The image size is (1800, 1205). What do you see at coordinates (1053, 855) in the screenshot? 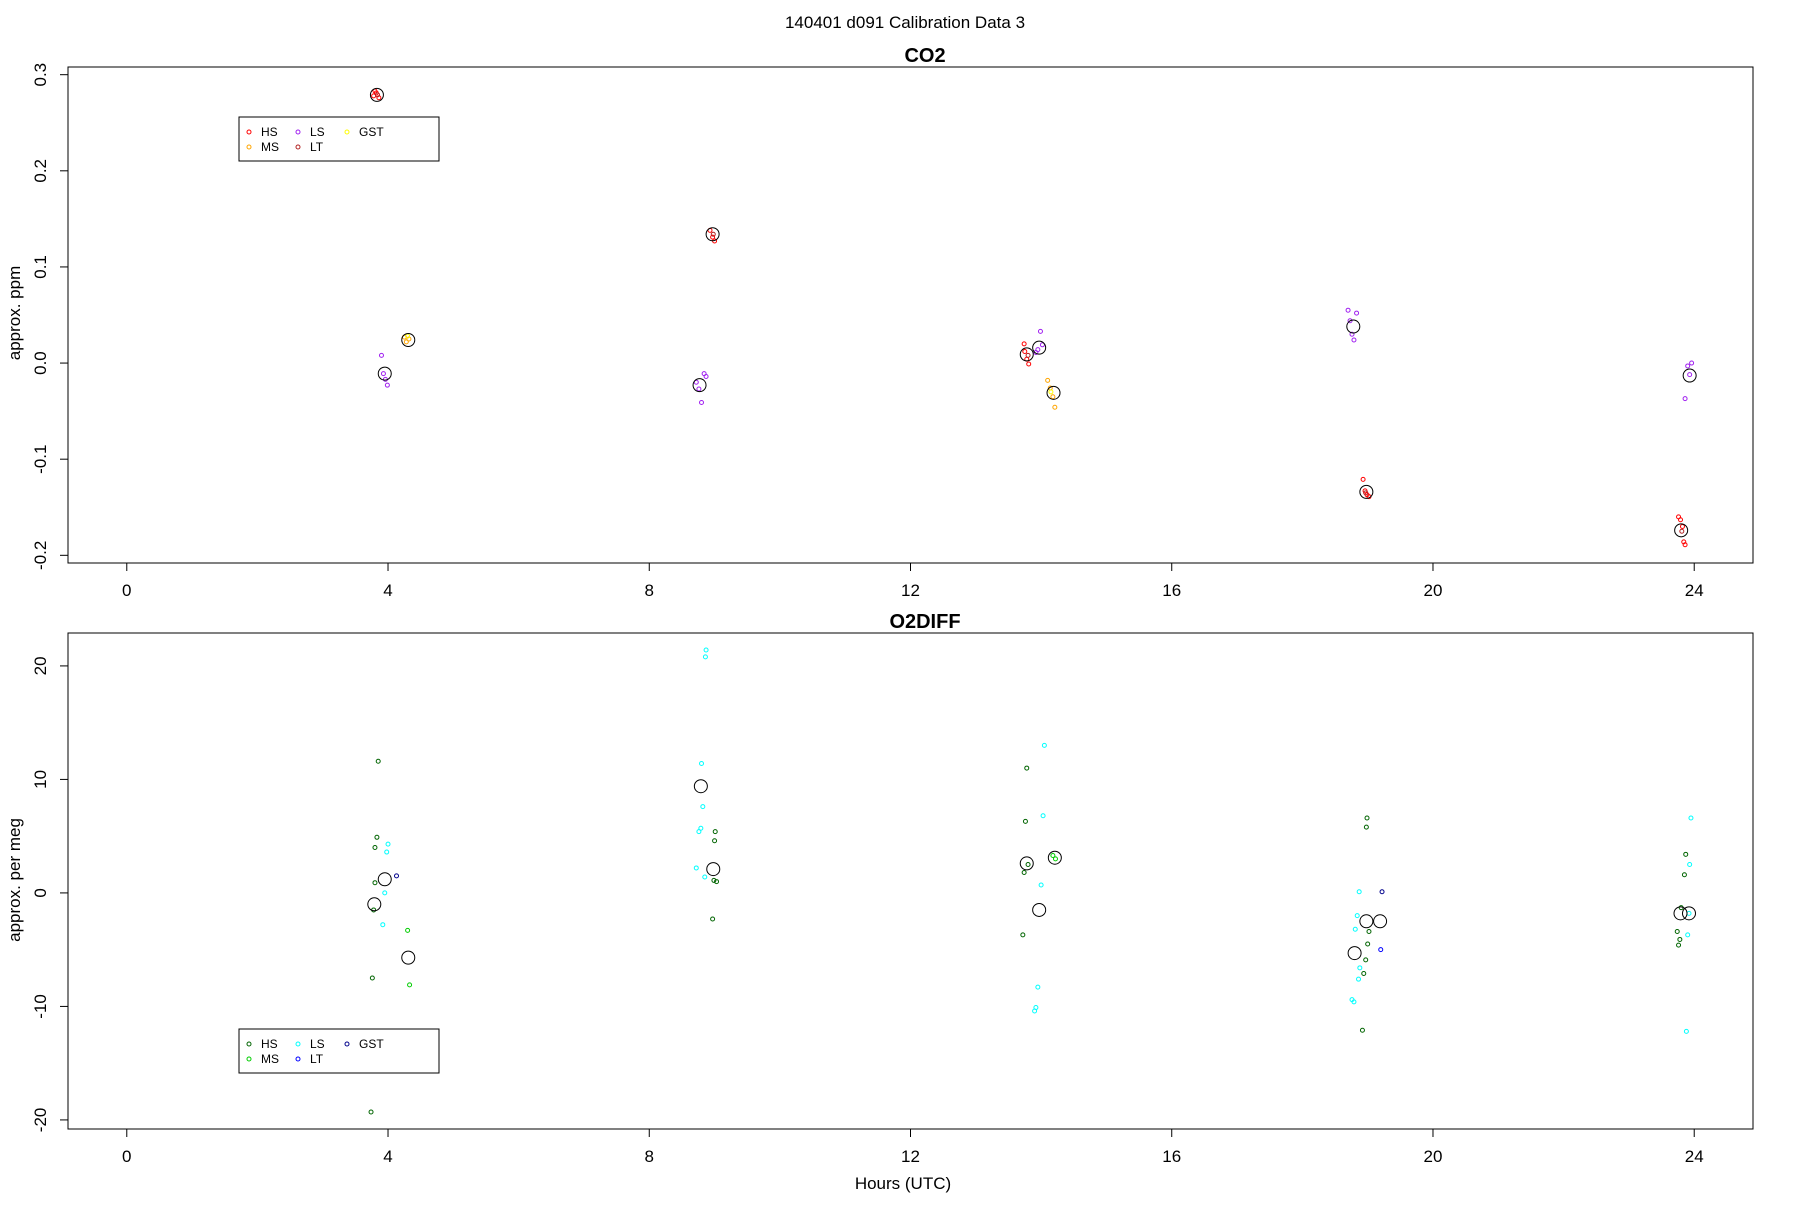
I see `o2diff-point-ms` at bounding box center [1053, 855].